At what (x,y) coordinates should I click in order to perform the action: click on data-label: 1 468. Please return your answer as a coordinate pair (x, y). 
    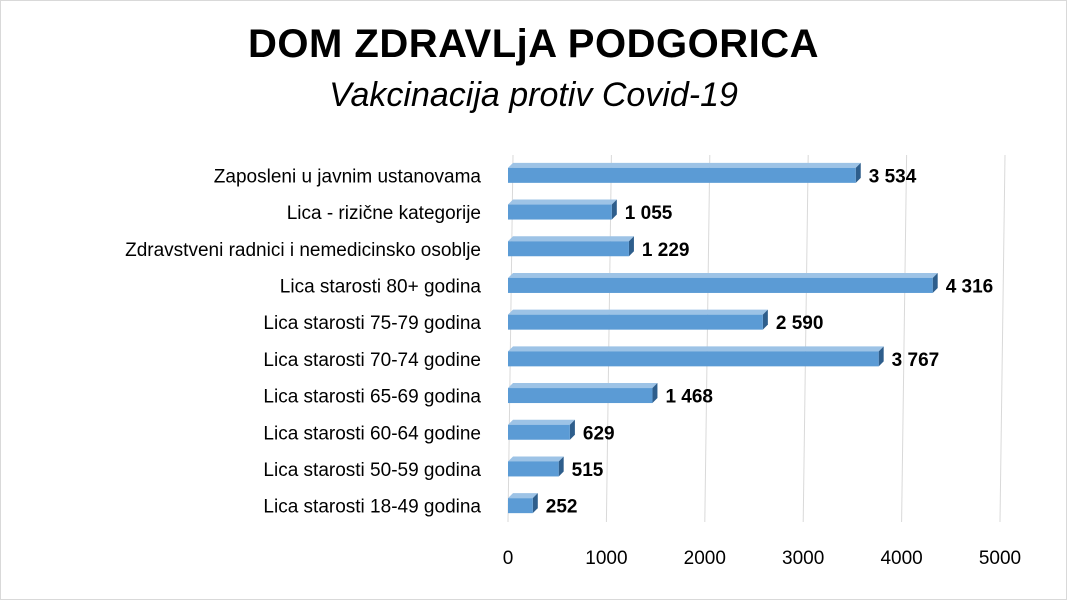
    Looking at the image, I should click on (689, 397).